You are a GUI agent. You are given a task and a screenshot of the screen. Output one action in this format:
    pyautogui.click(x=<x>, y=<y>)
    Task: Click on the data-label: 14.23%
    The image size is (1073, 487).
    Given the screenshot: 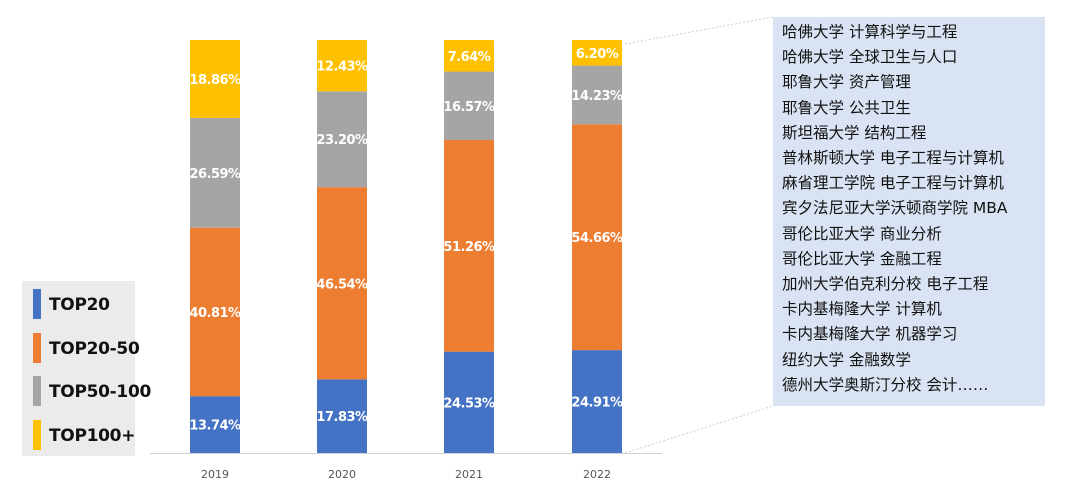 What is the action you would take?
    pyautogui.click(x=597, y=96)
    